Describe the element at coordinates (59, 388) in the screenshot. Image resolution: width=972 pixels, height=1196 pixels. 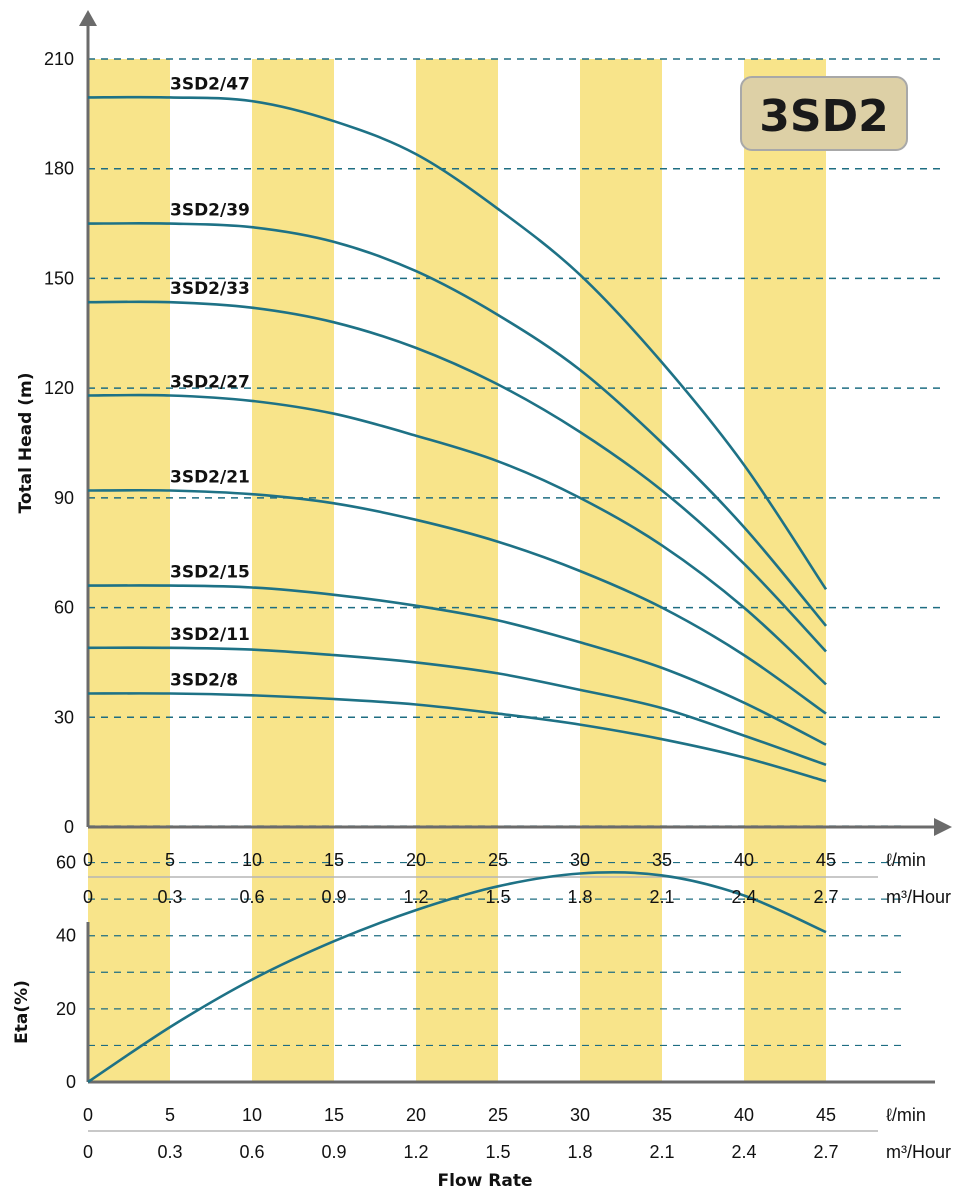
I see `head-y-tick-4: 120` at that location.